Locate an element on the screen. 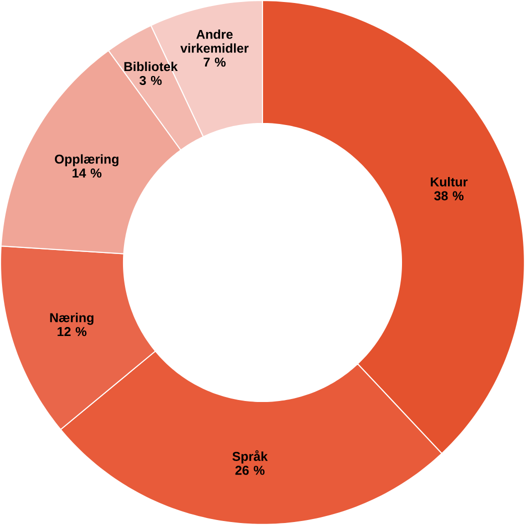 The width and height of the screenshot is (525, 525). slice-label: Kultur is located at coordinates (449, 181).